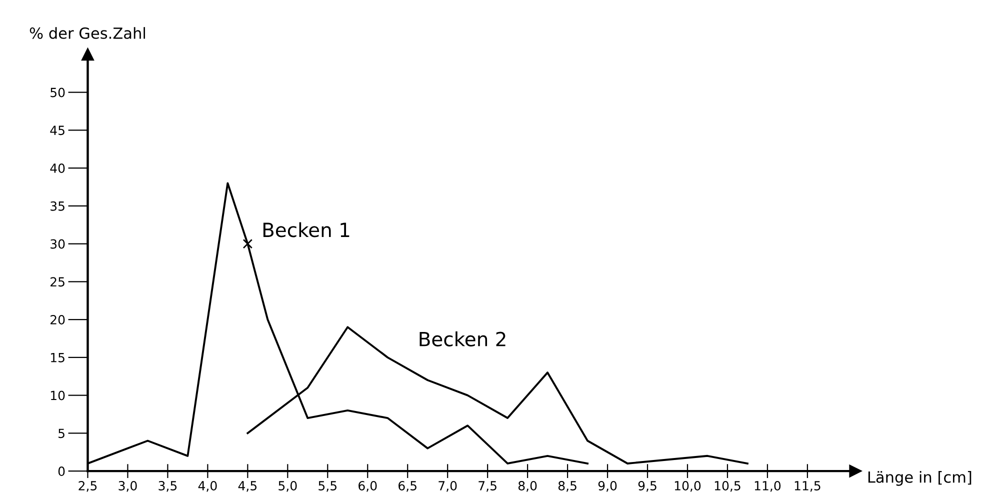 The width and height of the screenshot is (997, 499). I want to click on y-tick-label: 15, so click(57, 357).